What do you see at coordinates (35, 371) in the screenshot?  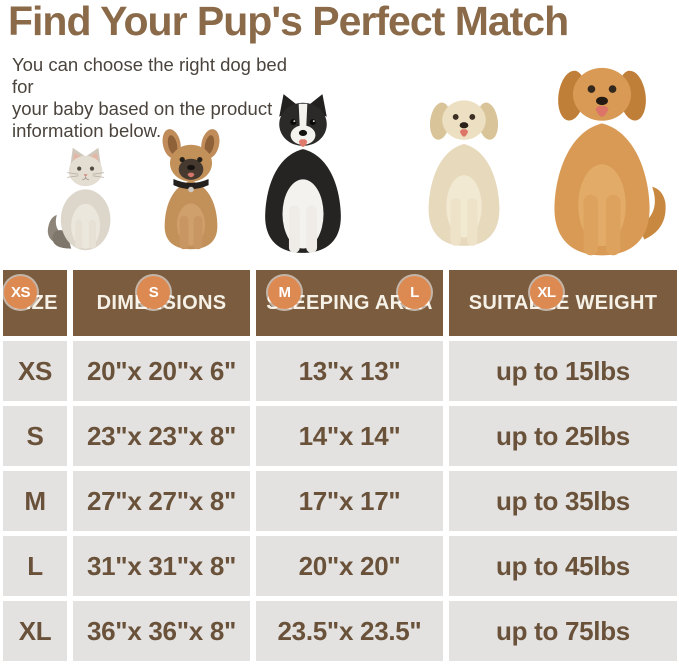 I see `cell-xs-size: XS` at bounding box center [35, 371].